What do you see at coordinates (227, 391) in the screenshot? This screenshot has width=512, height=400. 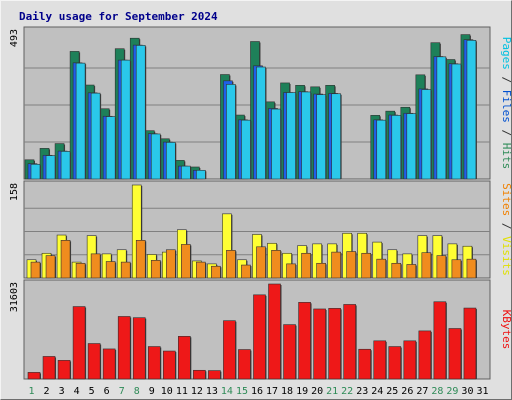 I see `x-tick-label-14: 14` at bounding box center [227, 391].